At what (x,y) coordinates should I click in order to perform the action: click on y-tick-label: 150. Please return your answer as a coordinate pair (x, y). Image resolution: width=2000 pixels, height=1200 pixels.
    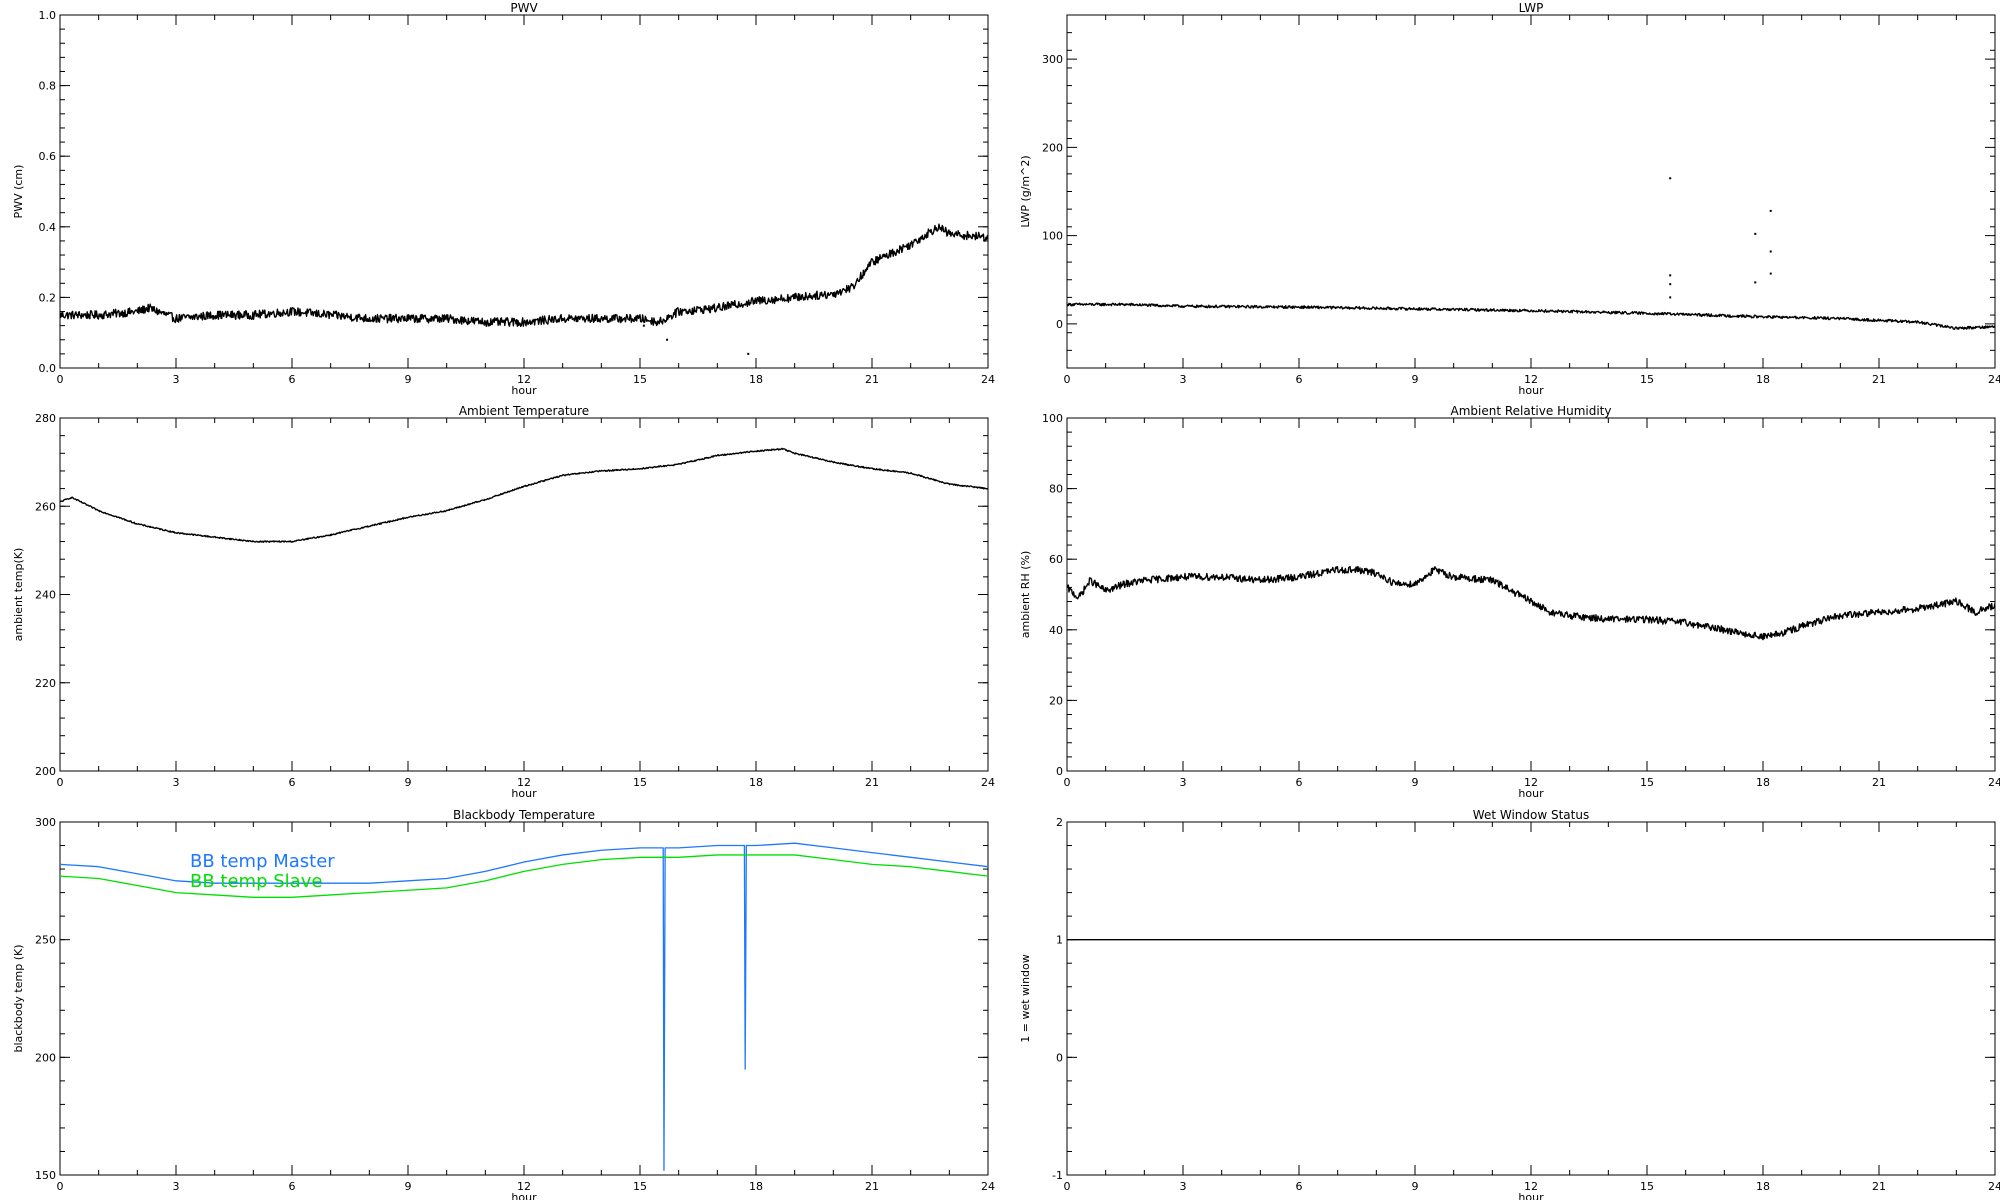
    Looking at the image, I should click on (45, 1175).